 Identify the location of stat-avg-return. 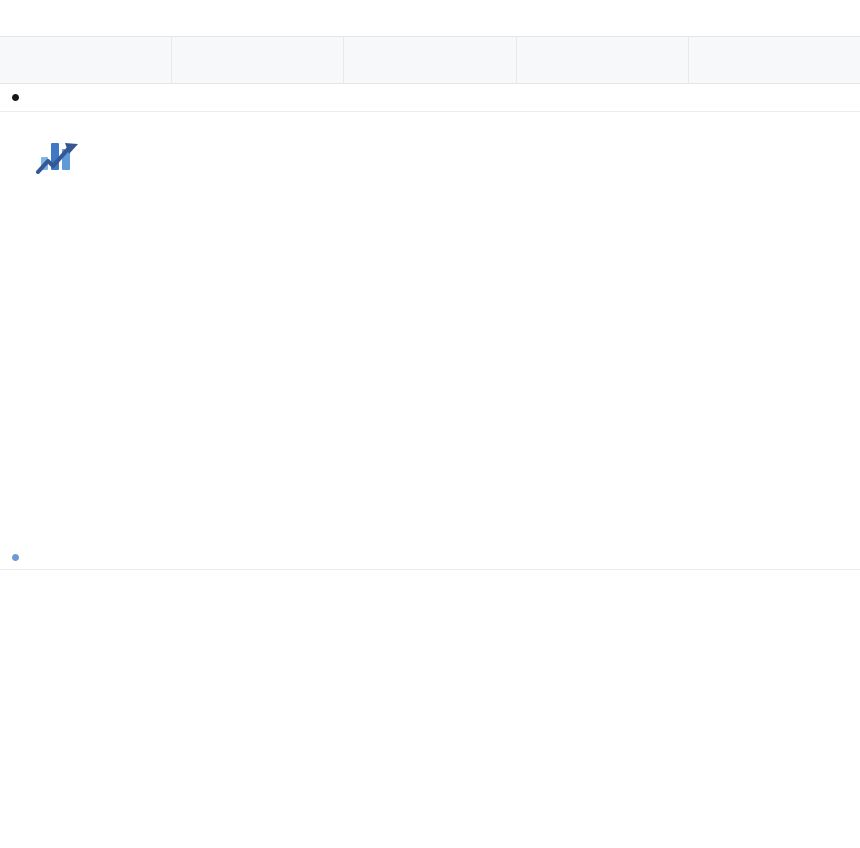
(430, 60).